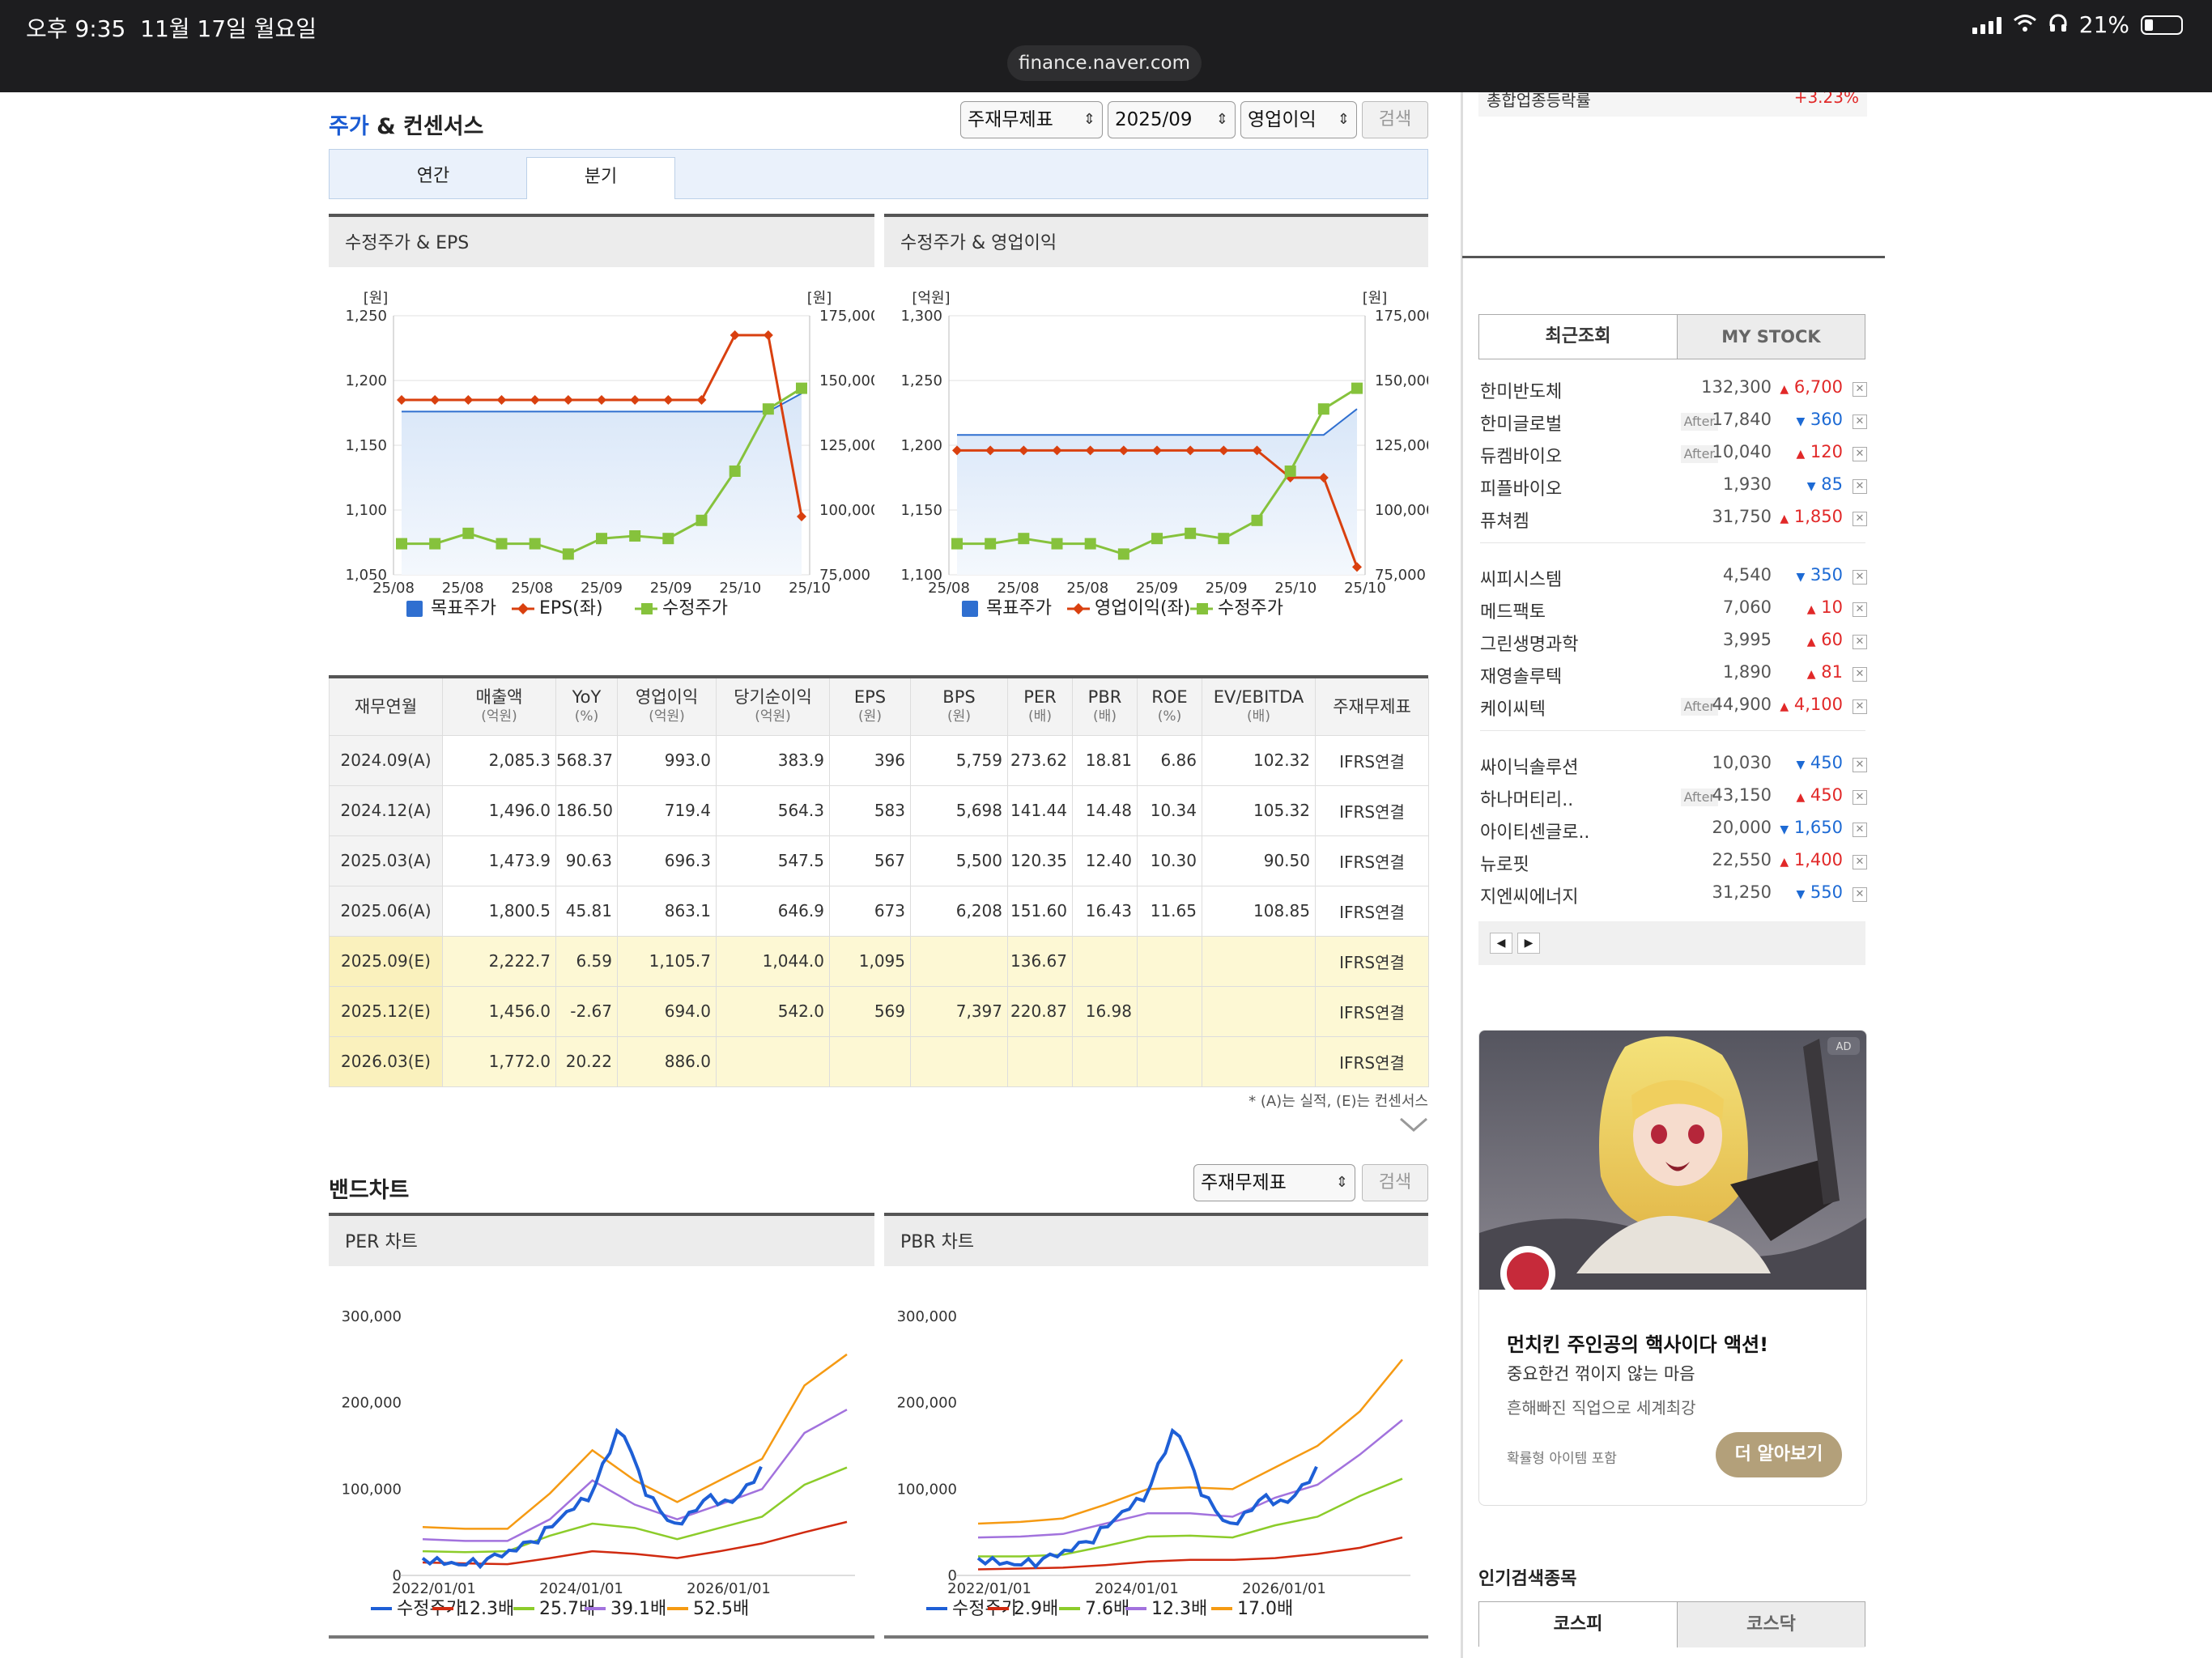 The image size is (2212, 1658). I want to click on recent-stock-item: 퓨쳐켐 31,750 ▲ 1,850 ✕, so click(1675, 520).